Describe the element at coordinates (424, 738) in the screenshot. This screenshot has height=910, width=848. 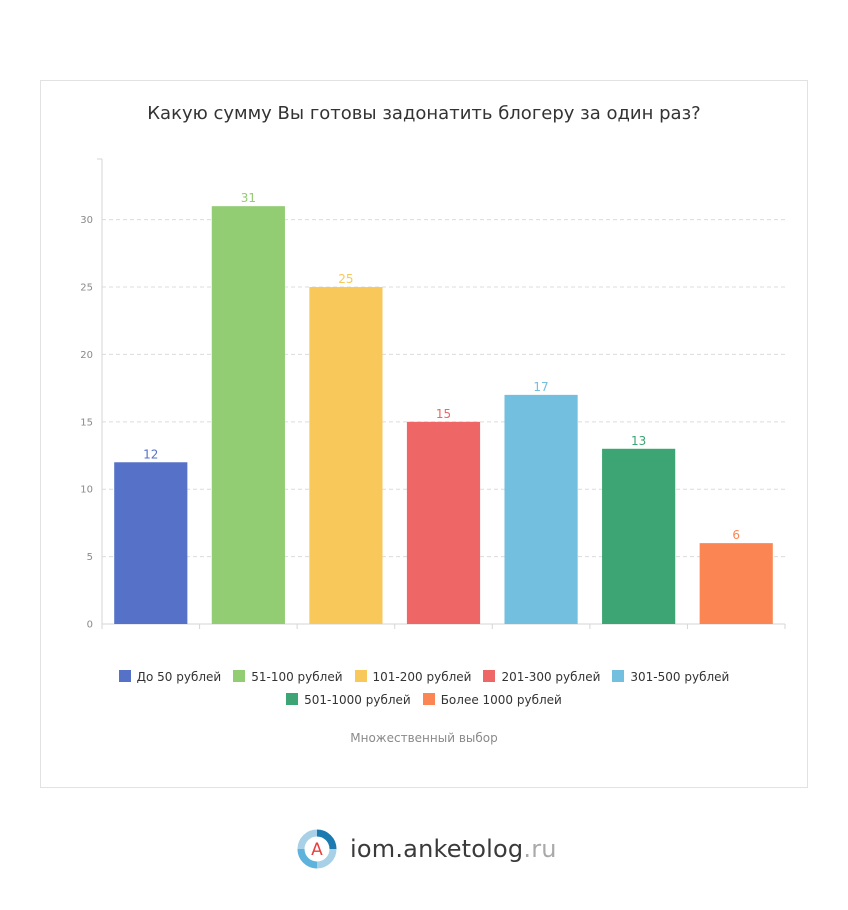
I see `chart-subtitle: Множественный выбор` at that location.